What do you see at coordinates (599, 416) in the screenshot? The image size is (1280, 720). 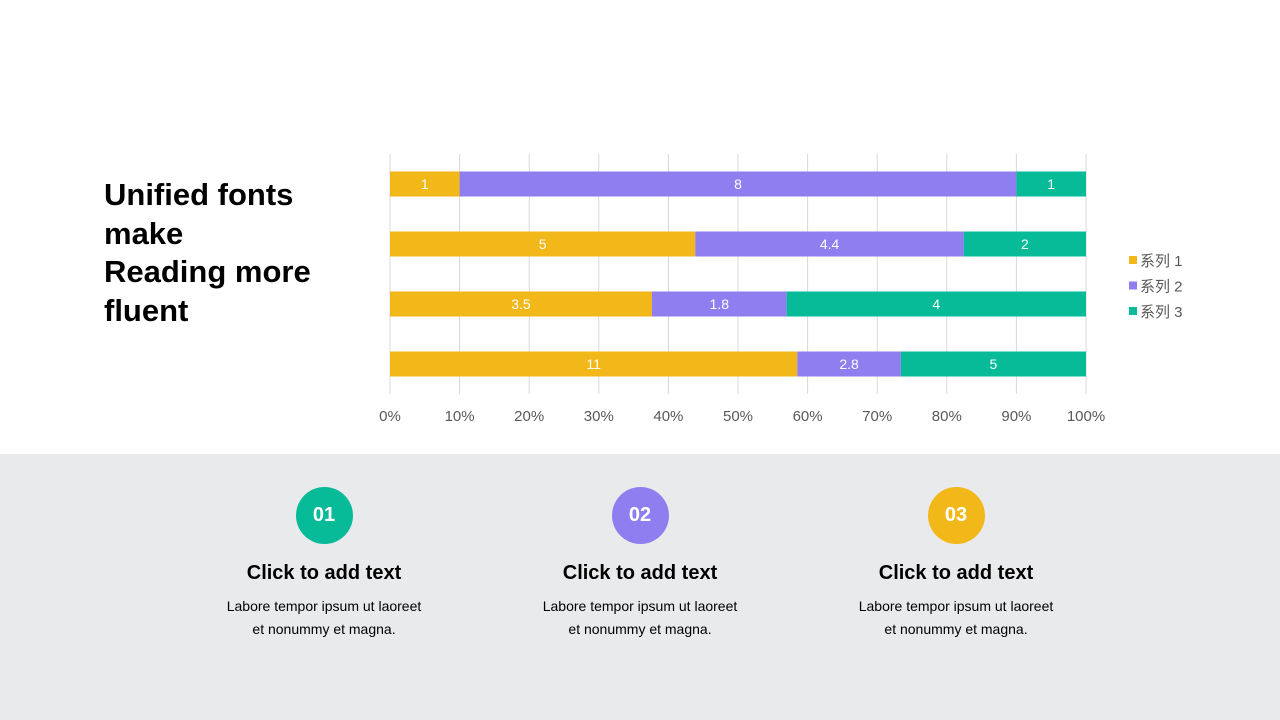 I see `x-tick-label: 30%` at bounding box center [599, 416].